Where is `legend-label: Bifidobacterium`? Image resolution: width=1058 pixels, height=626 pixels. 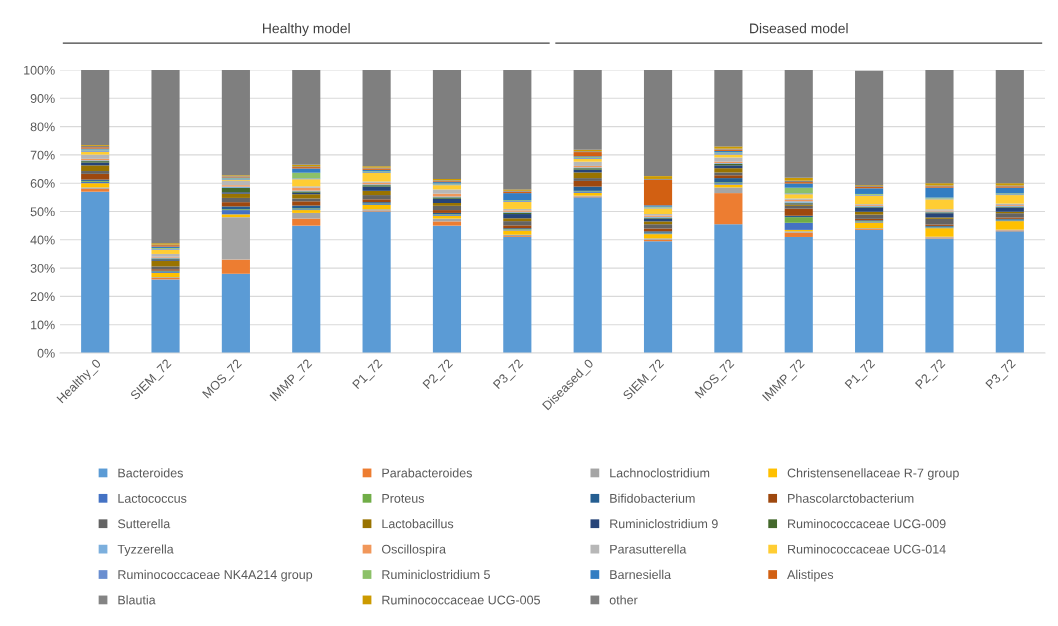 legend-label: Bifidobacterium is located at coordinates (652, 498).